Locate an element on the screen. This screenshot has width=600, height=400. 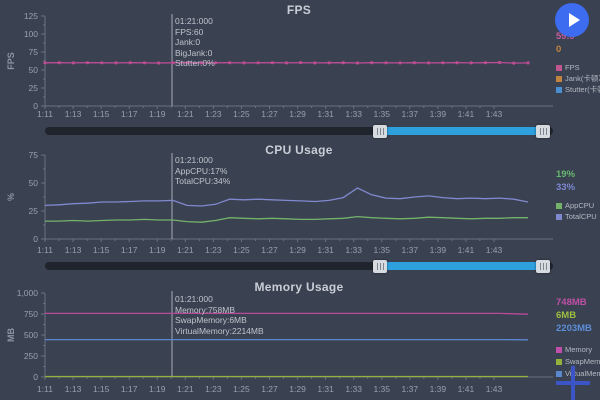
legend-item: Jank(卡顿次数) is located at coordinates (578, 78).